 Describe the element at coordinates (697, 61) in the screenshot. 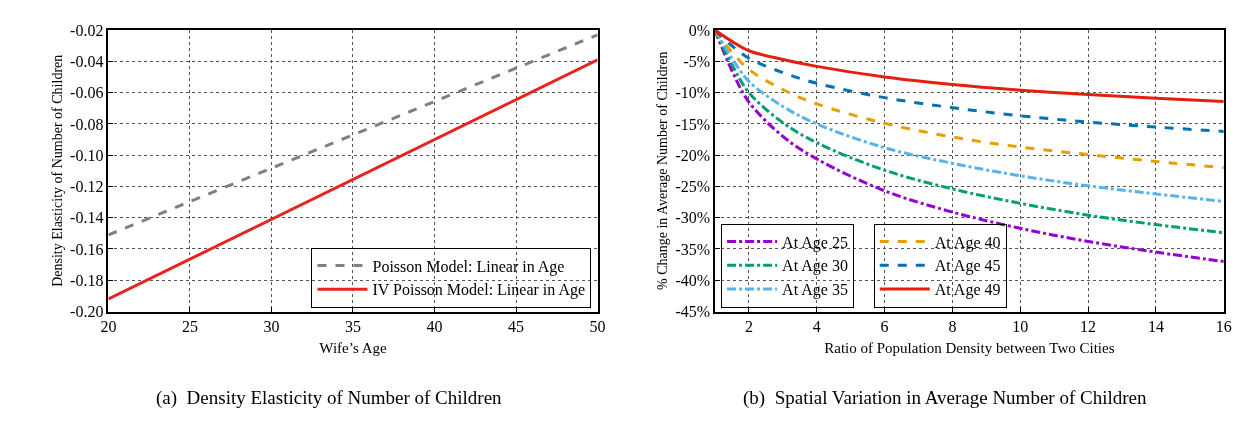

I see `y-tick-label: -5%` at that location.